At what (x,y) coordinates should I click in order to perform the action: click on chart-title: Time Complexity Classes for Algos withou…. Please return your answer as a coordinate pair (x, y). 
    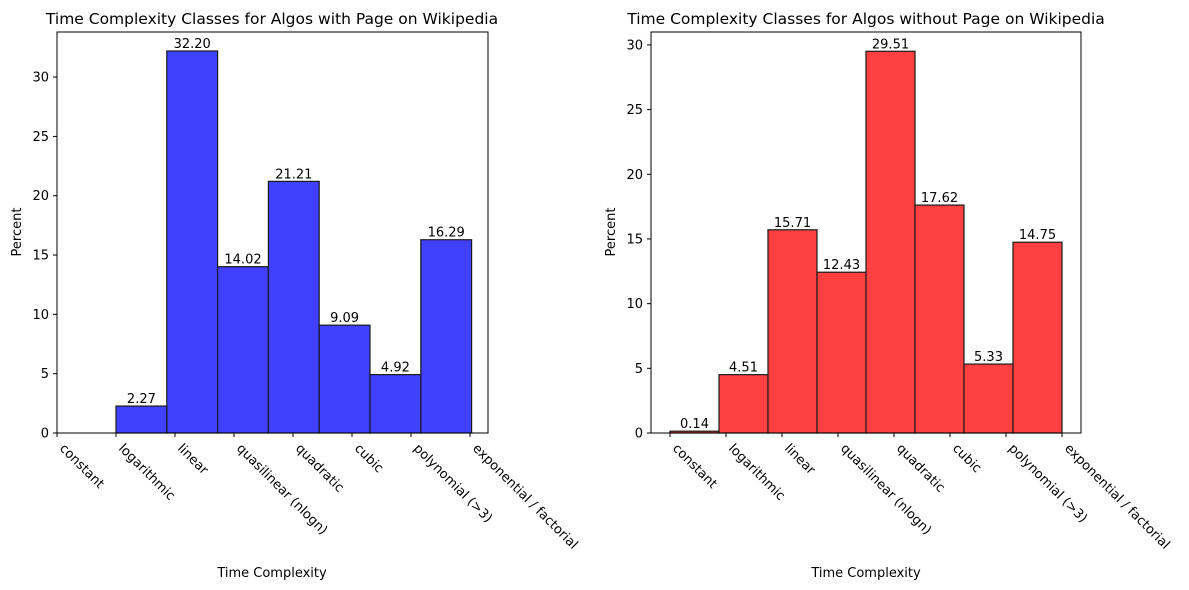
    Looking at the image, I should click on (865, 19).